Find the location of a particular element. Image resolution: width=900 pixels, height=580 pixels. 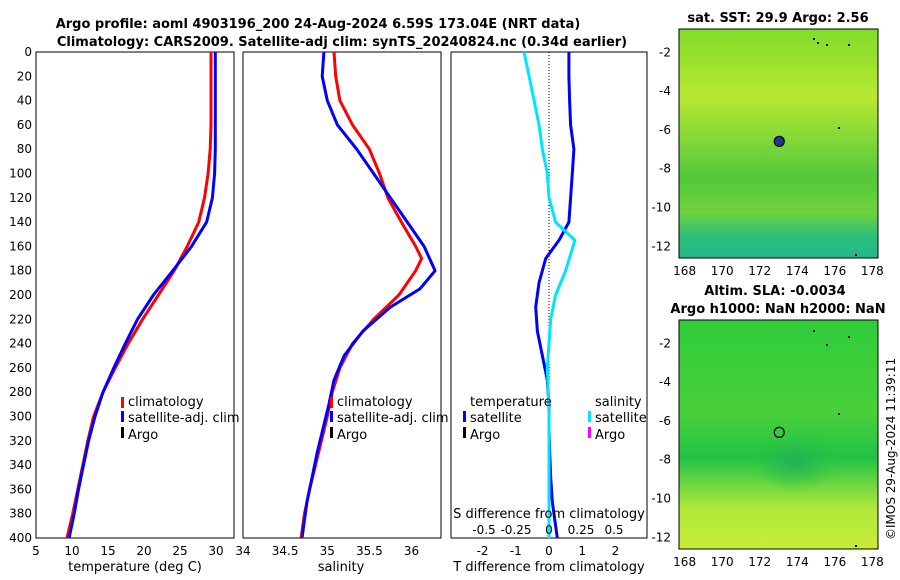

depth-tick-label: 20 is located at coordinates (24, 76).